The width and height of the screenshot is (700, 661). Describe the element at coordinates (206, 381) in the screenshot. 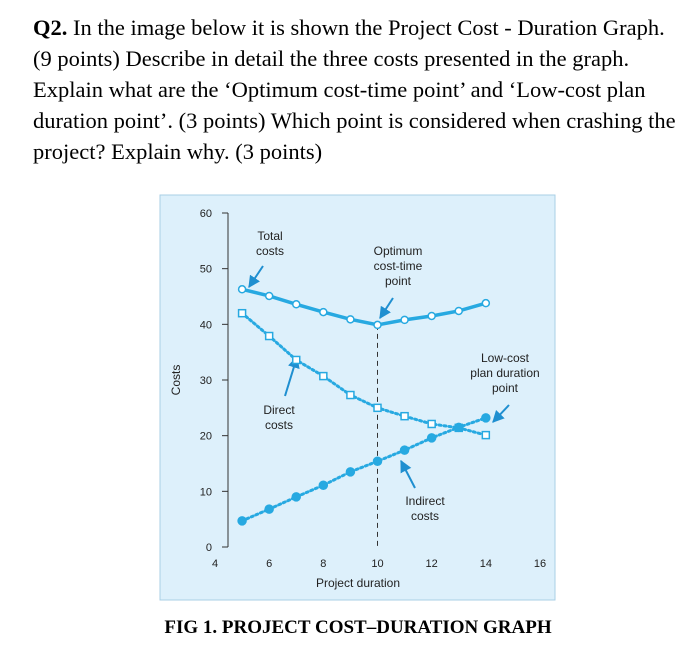

I see `y-tick-label: 30` at that location.